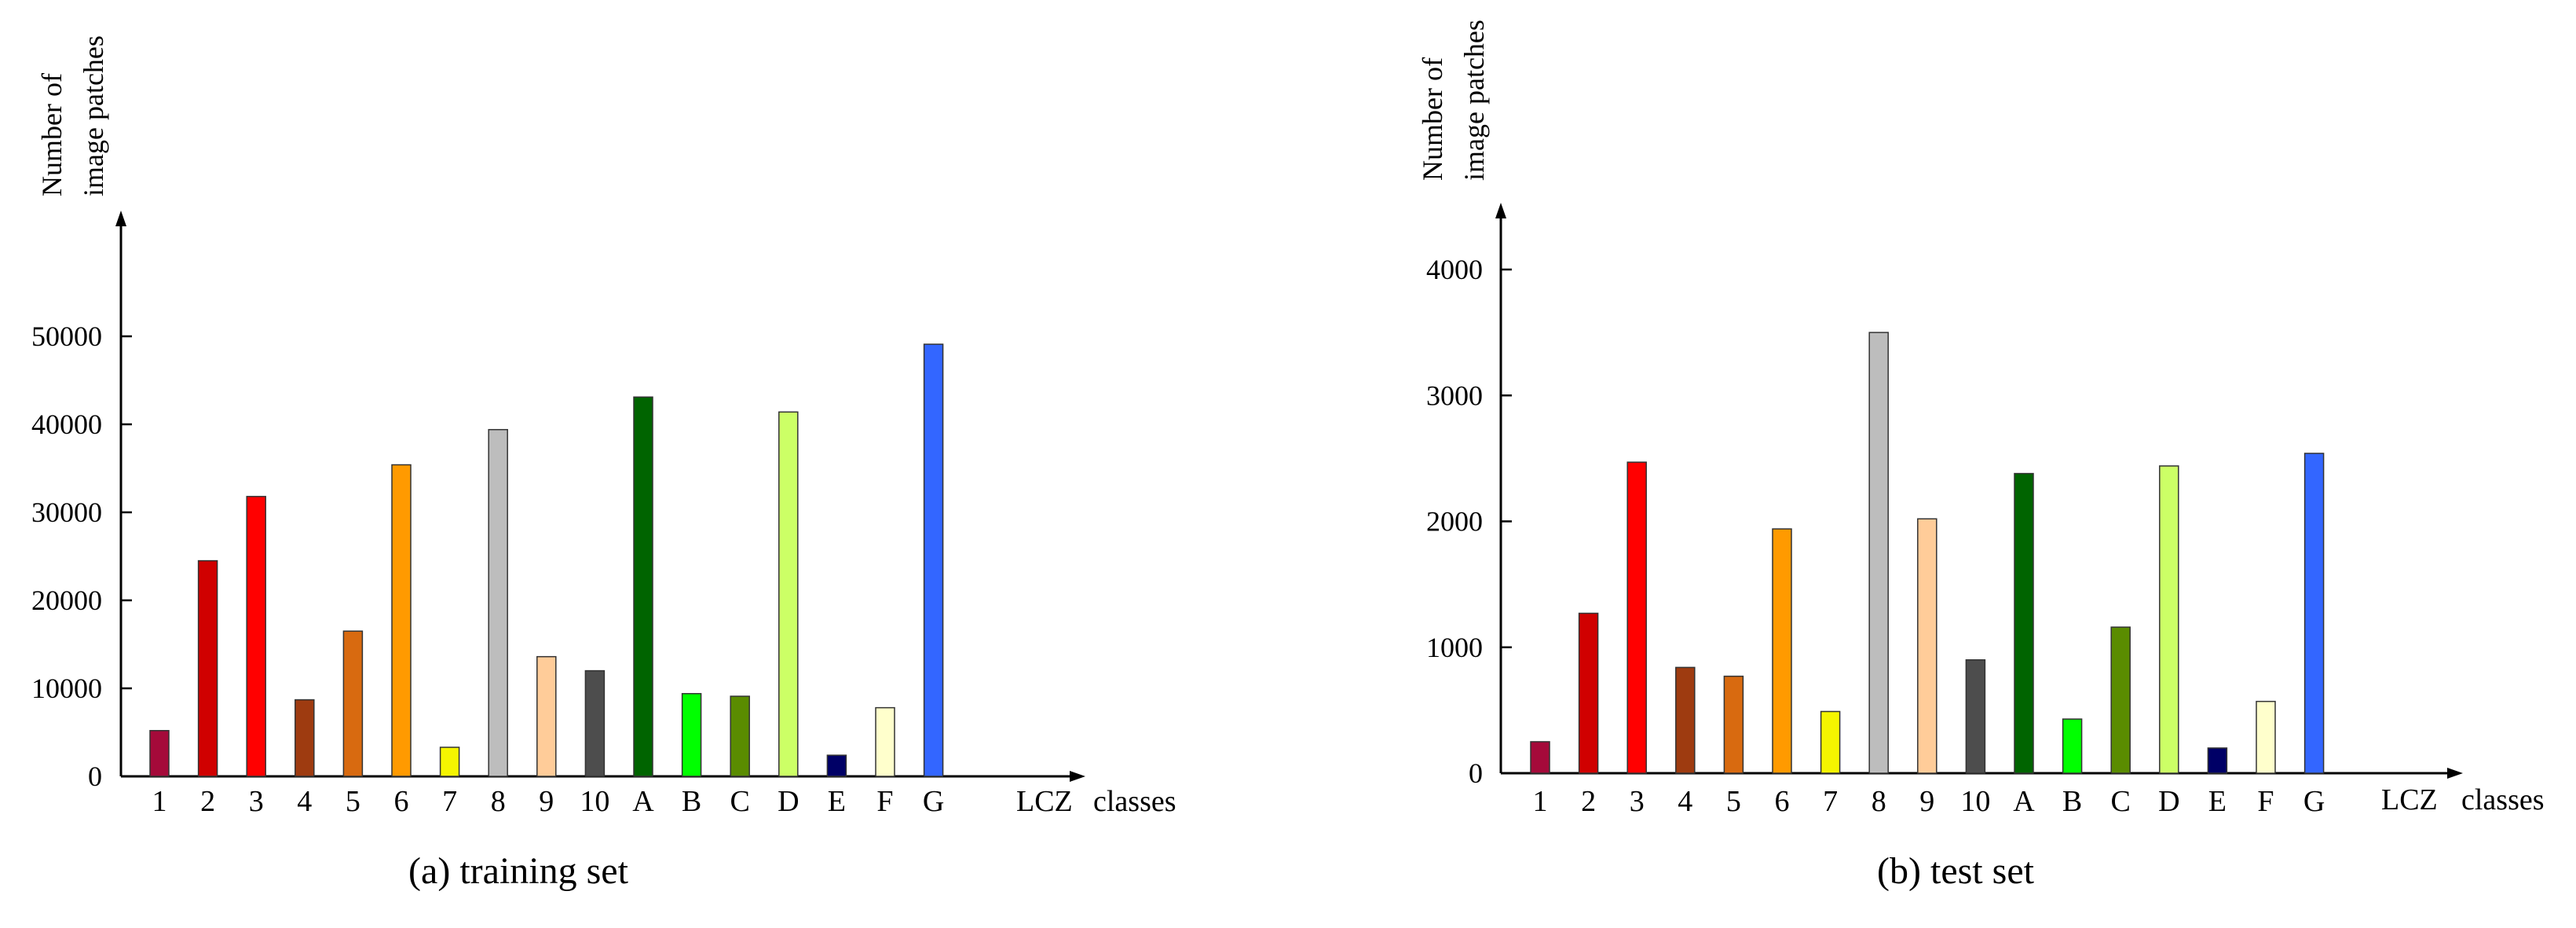  I want to click on y-tick-label: 1000, so click(1455, 647).